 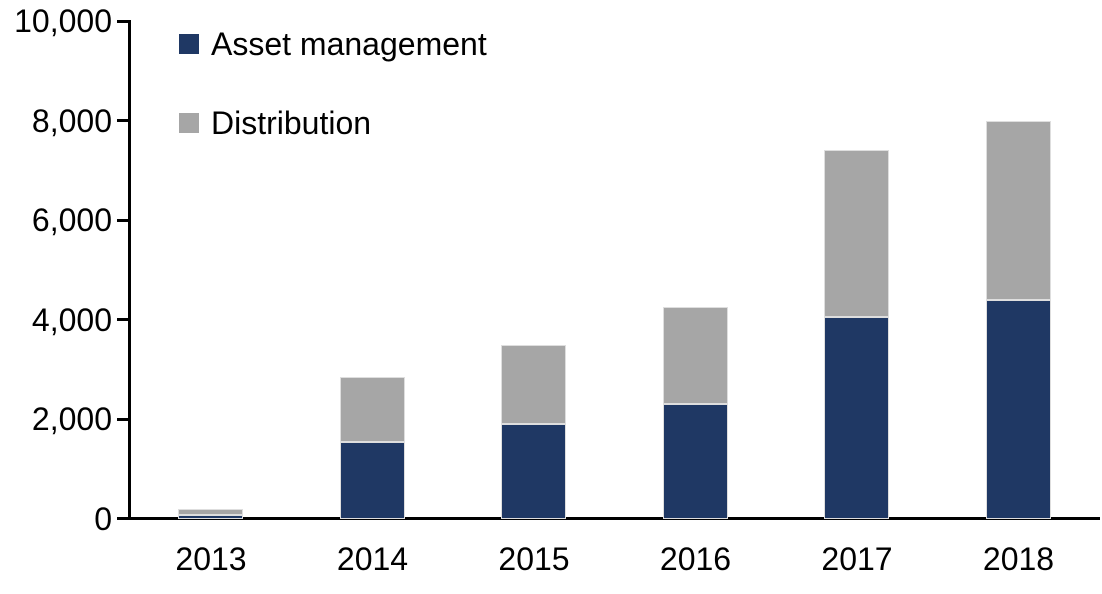 I want to click on bar-segment-distribution-2014, so click(x=372, y=409).